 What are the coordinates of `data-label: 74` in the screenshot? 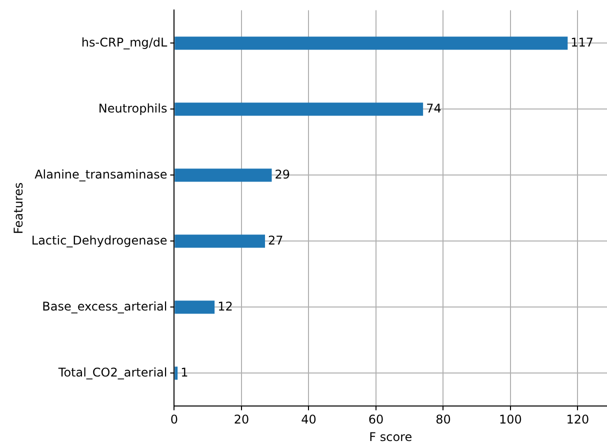 It's located at (434, 108).